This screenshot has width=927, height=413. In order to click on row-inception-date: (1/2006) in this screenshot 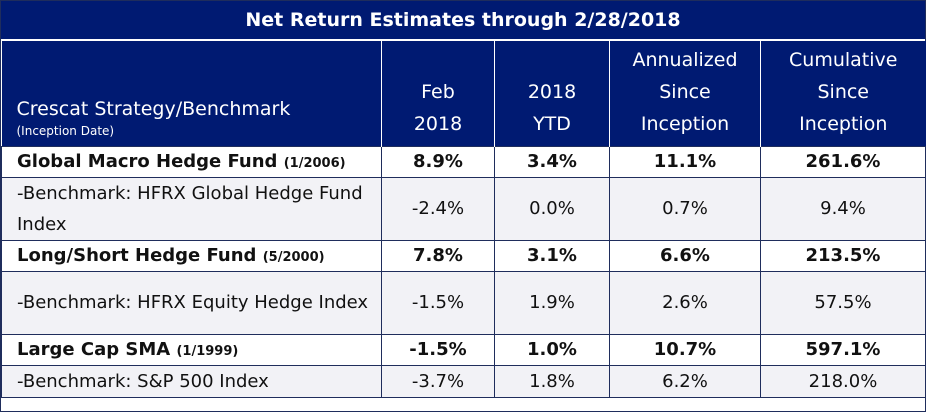, I will do `click(314, 163)`.